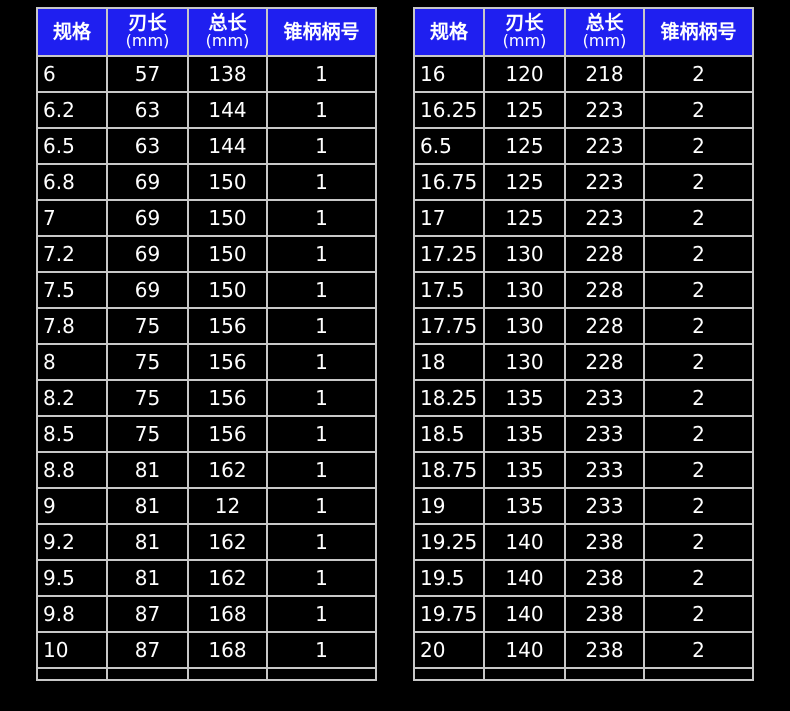 This screenshot has height=711, width=790. What do you see at coordinates (227, 254) in the screenshot?
I see `cell-total-length: 150` at bounding box center [227, 254].